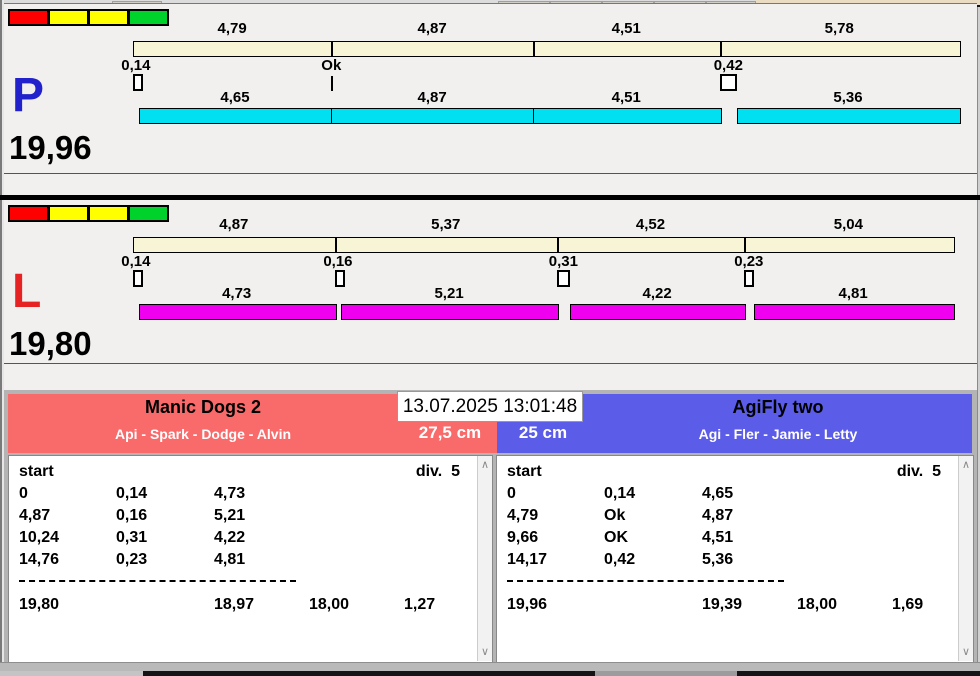  What do you see at coordinates (523, 515) in the screenshot?
I see `run-row-cell: 4,79` at bounding box center [523, 515].